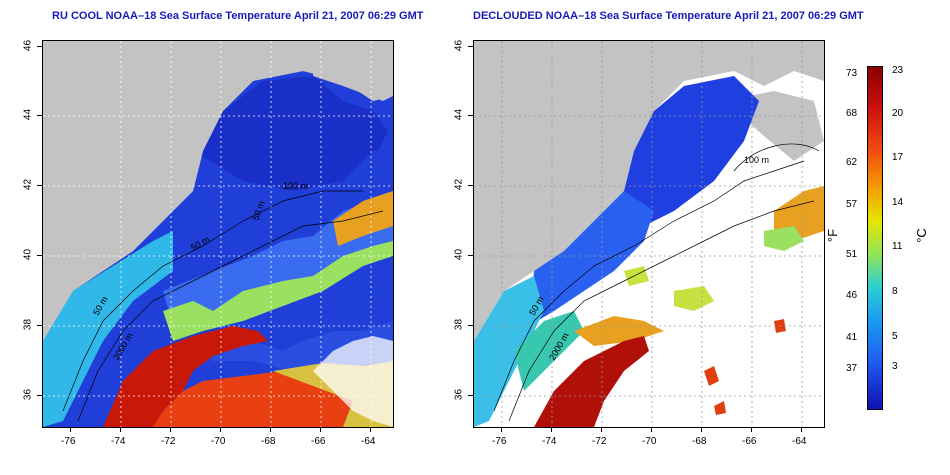  What do you see at coordinates (898, 113) in the screenshot?
I see `colorbar-celsius-label: 20` at bounding box center [898, 113].